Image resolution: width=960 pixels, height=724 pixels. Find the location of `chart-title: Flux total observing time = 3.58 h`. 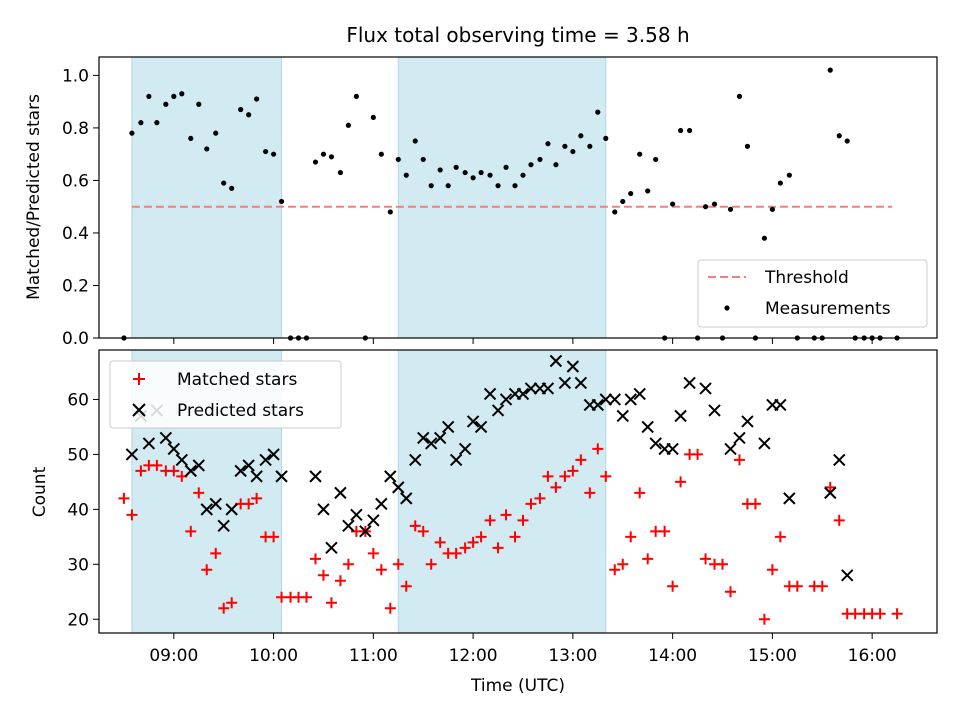

chart-title: Flux total observing time = 3.58 h is located at coordinates (517, 35).